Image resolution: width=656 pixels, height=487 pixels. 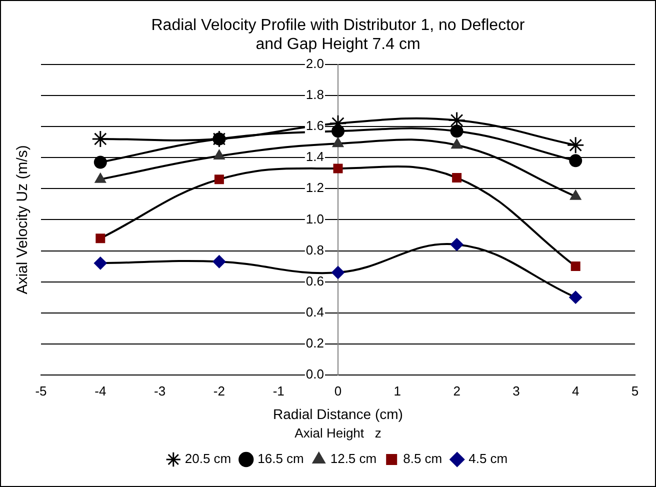 I want to click on legend-label: 20.5 cm, so click(x=208, y=458).